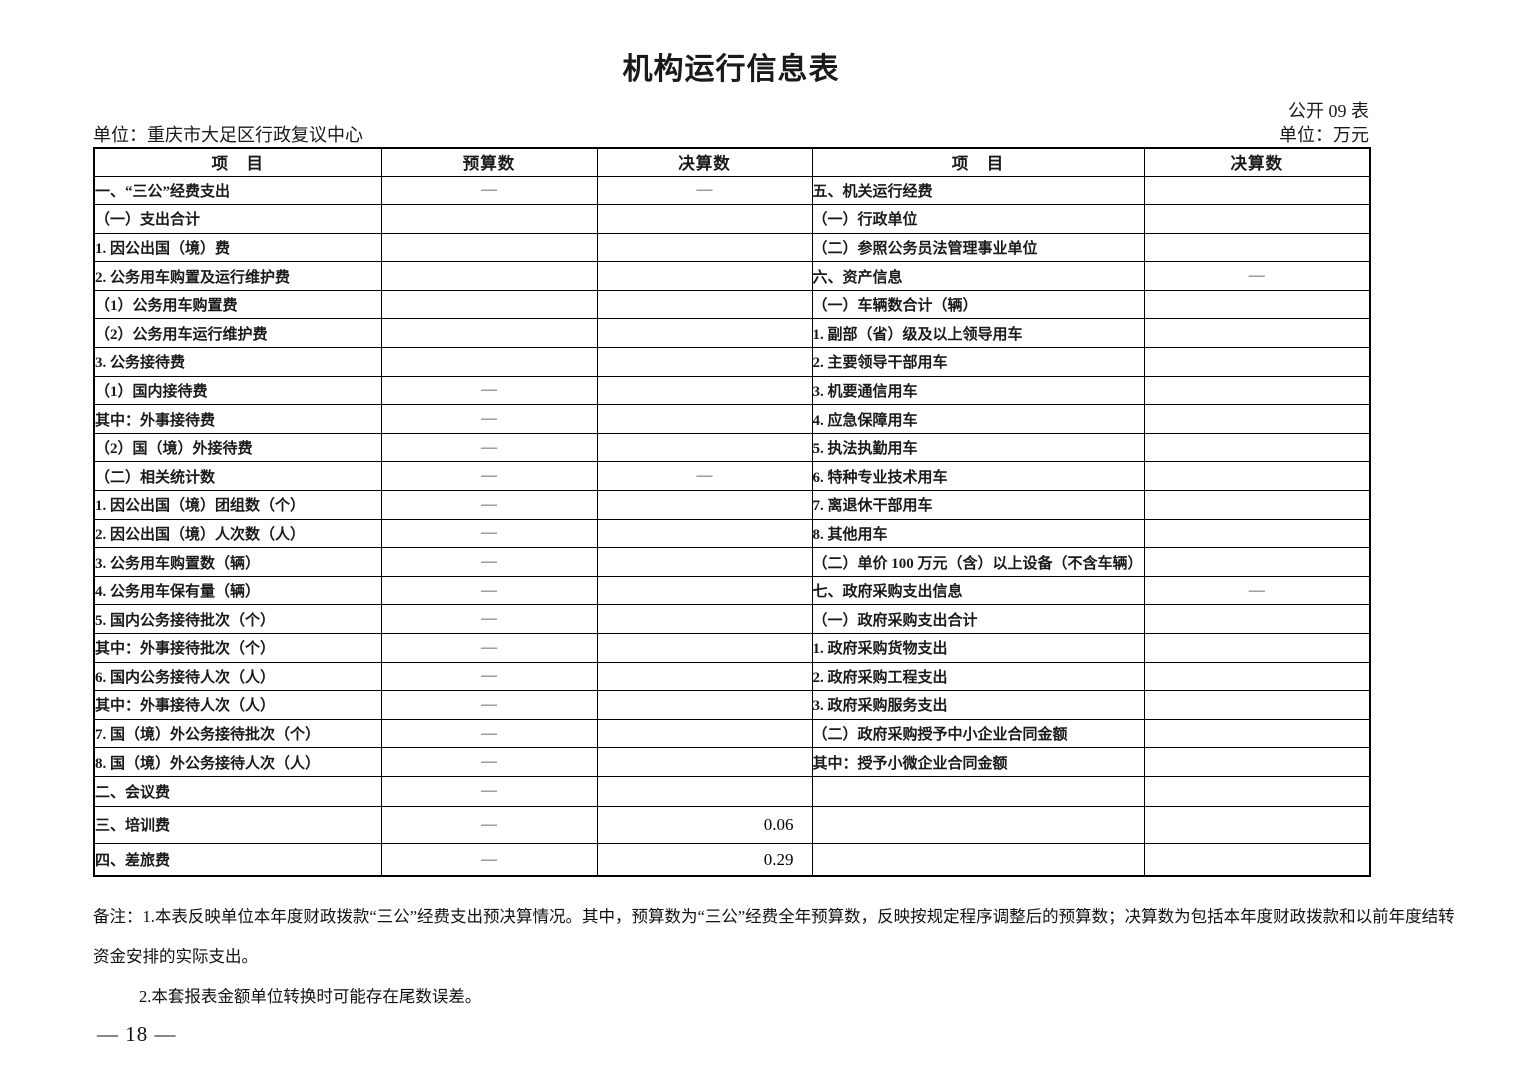  Describe the element at coordinates (237, 447) in the screenshot. I see `item-cell-left: （2）国（境）外接待费` at that location.